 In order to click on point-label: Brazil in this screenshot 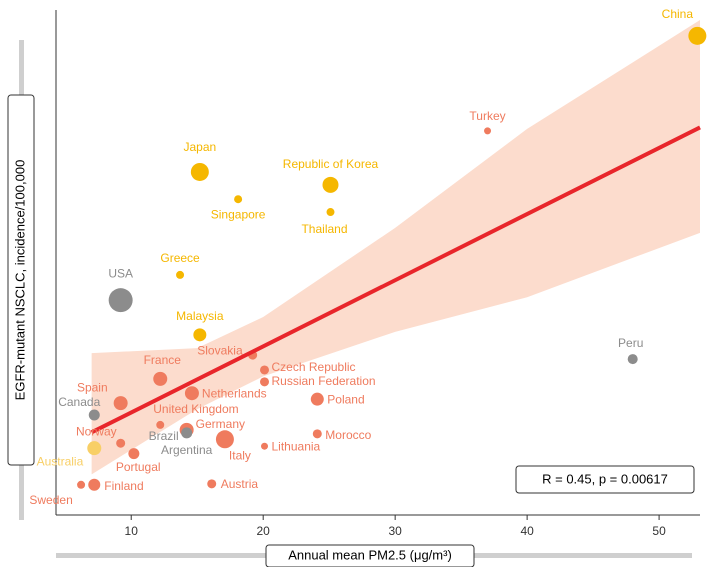, I will do `click(164, 436)`.